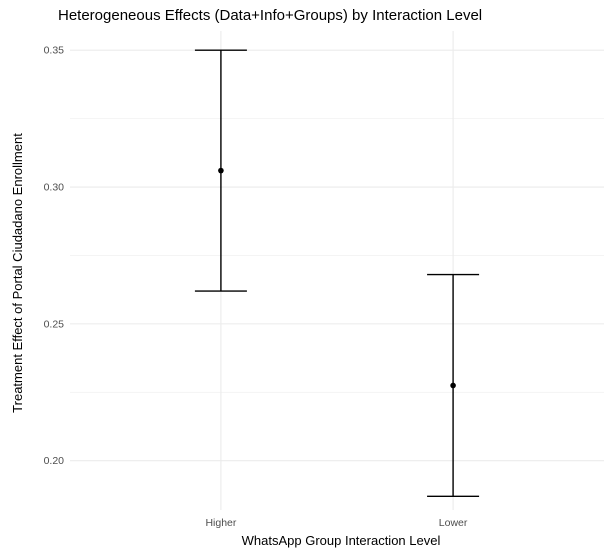 This screenshot has width=612, height=550. Describe the element at coordinates (54, 51) in the screenshot. I see `y-tick-label: 0.35` at that location.